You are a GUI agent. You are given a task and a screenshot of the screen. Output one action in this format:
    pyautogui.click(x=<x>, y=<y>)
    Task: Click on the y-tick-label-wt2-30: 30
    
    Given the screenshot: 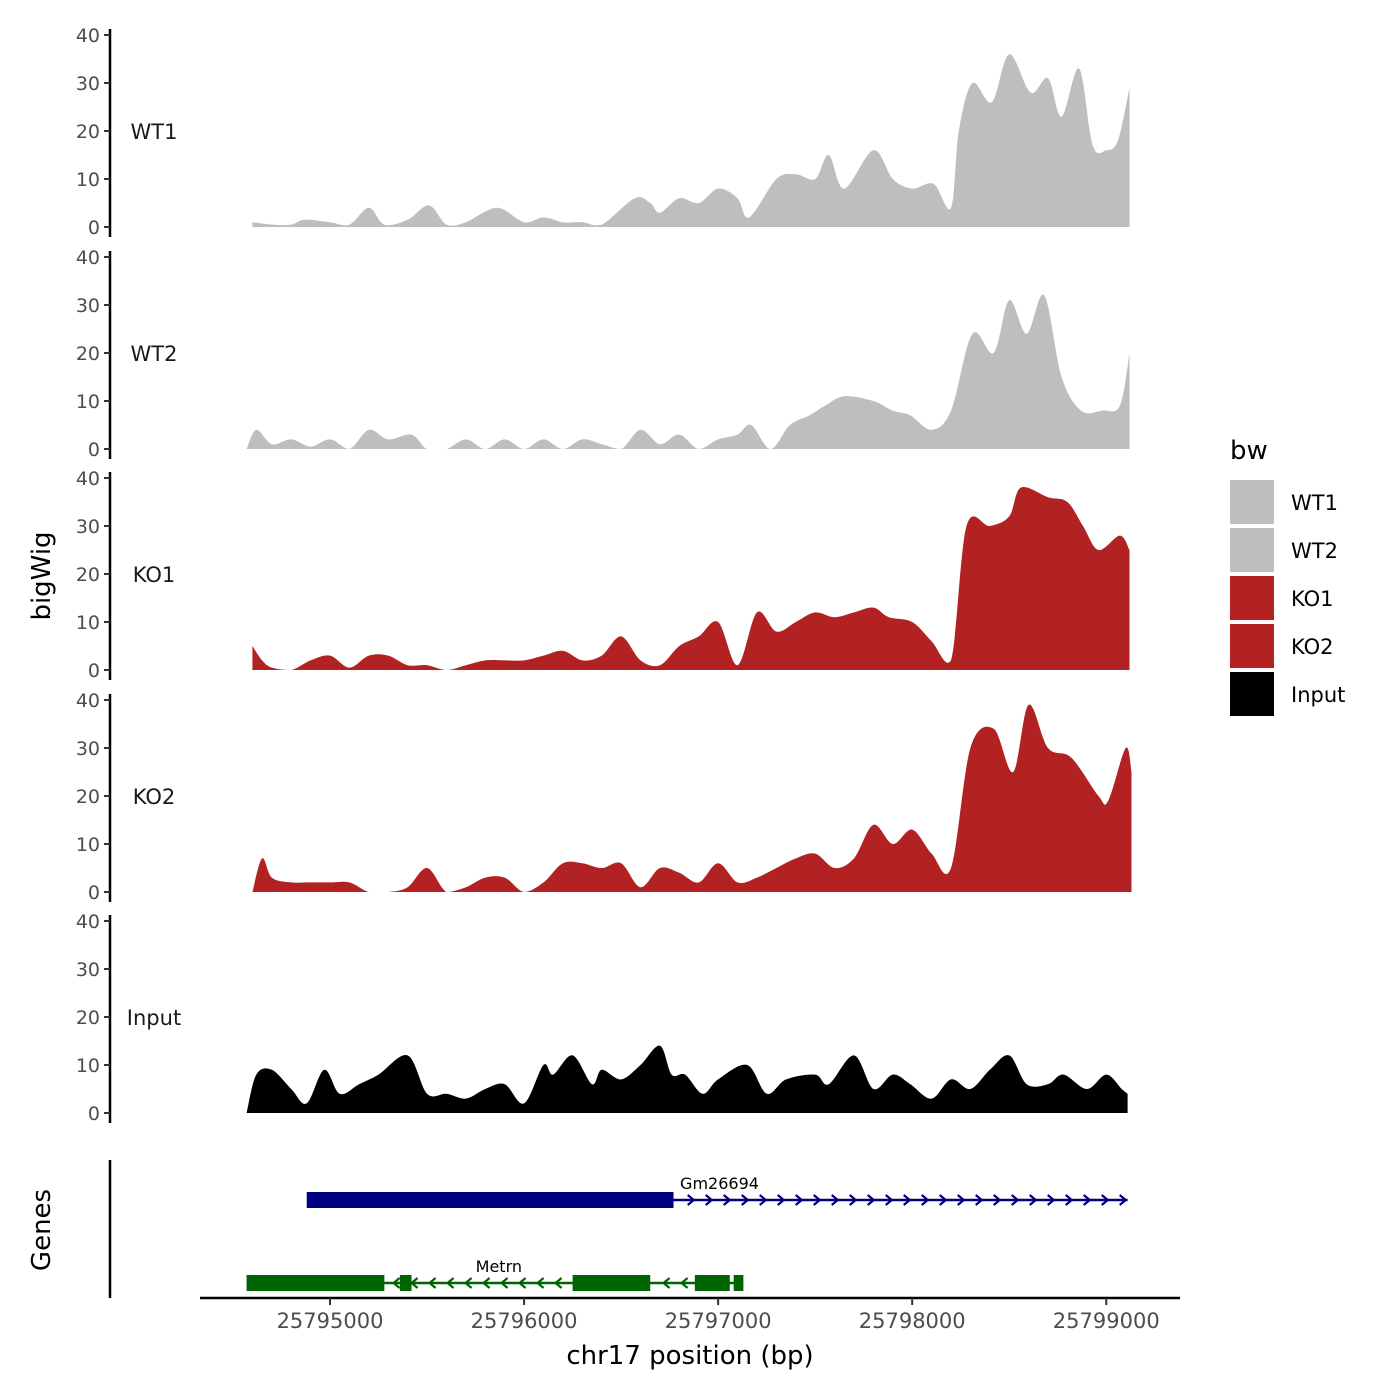 What is the action you would take?
    pyautogui.click(x=88, y=306)
    